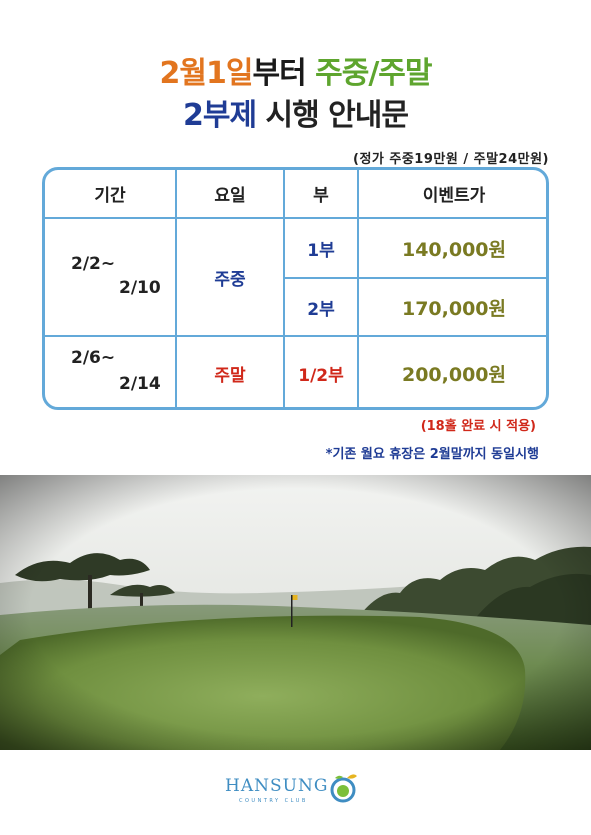 The height and width of the screenshot is (835, 591). What do you see at coordinates (321, 376) in the screenshot?
I see `weekend-part: 1/2부` at bounding box center [321, 376].